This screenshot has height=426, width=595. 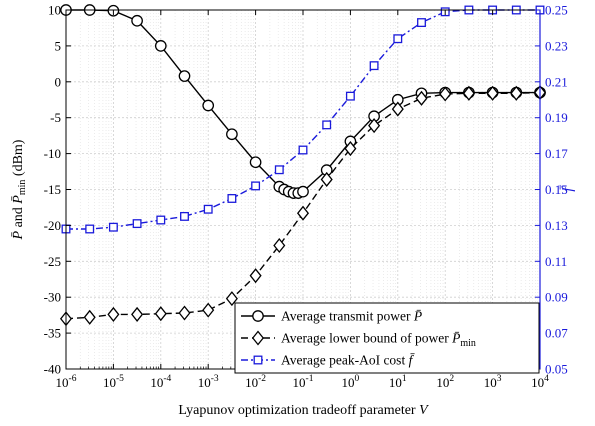 I want to click on y-right-tick-label: 0.25, so click(x=556, y=10).